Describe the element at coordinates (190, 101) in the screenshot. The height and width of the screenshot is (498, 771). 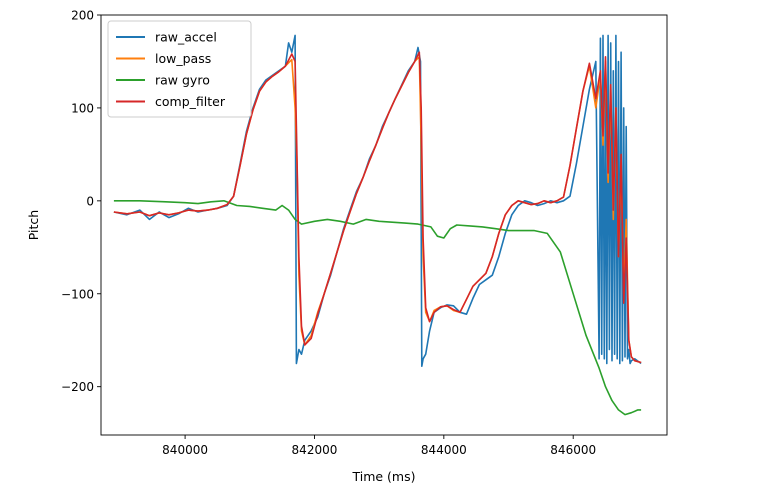
I see `legend-label-comp-filter: comp_filter` at that location.